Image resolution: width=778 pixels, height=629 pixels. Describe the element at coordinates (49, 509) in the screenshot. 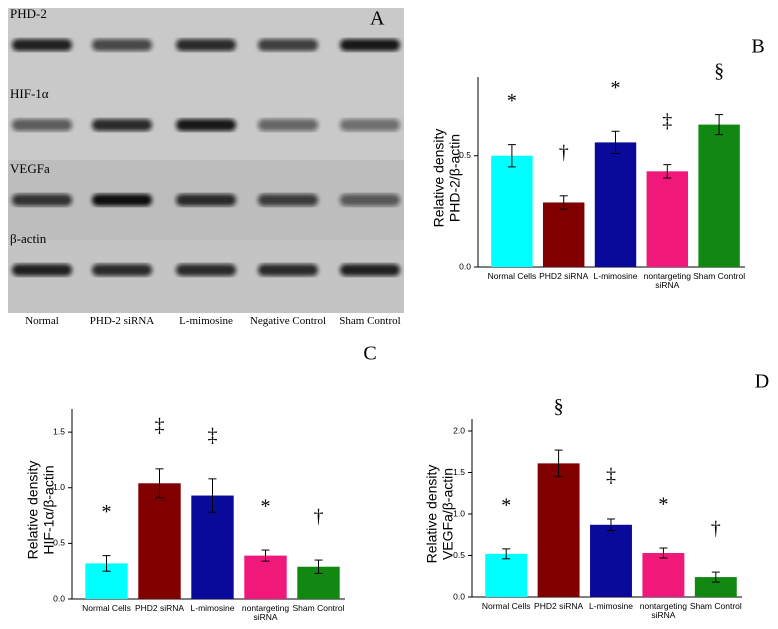

I see `y-axis-label: HIF-1α/β-actin` at that location.